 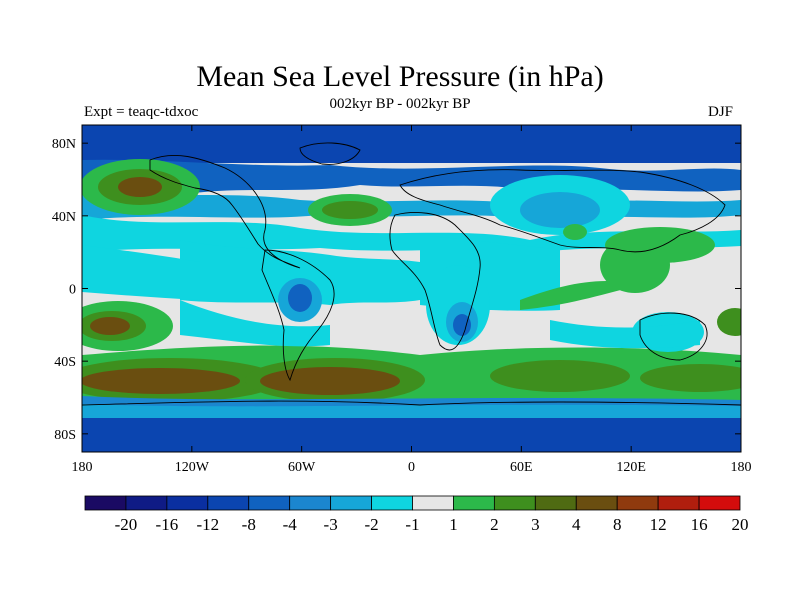 What do you see at coordinates (302, 467) in the screenshot?
I see `x-tick-label: 60W` at bounding box center [302, 467].